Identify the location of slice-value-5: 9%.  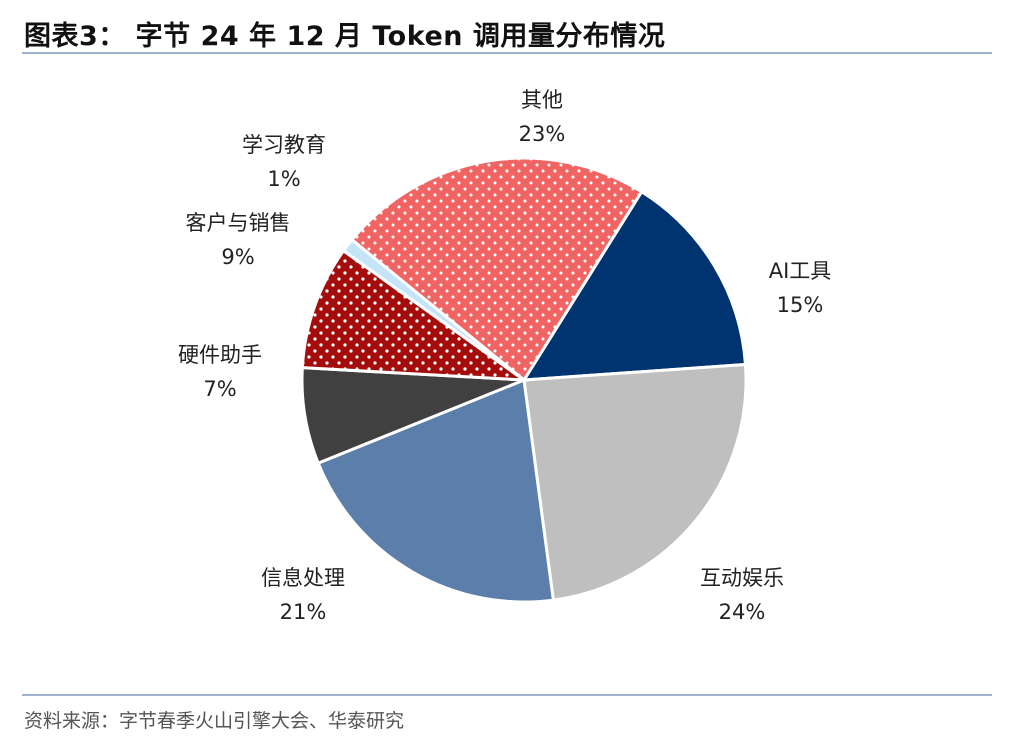
(237, 257).